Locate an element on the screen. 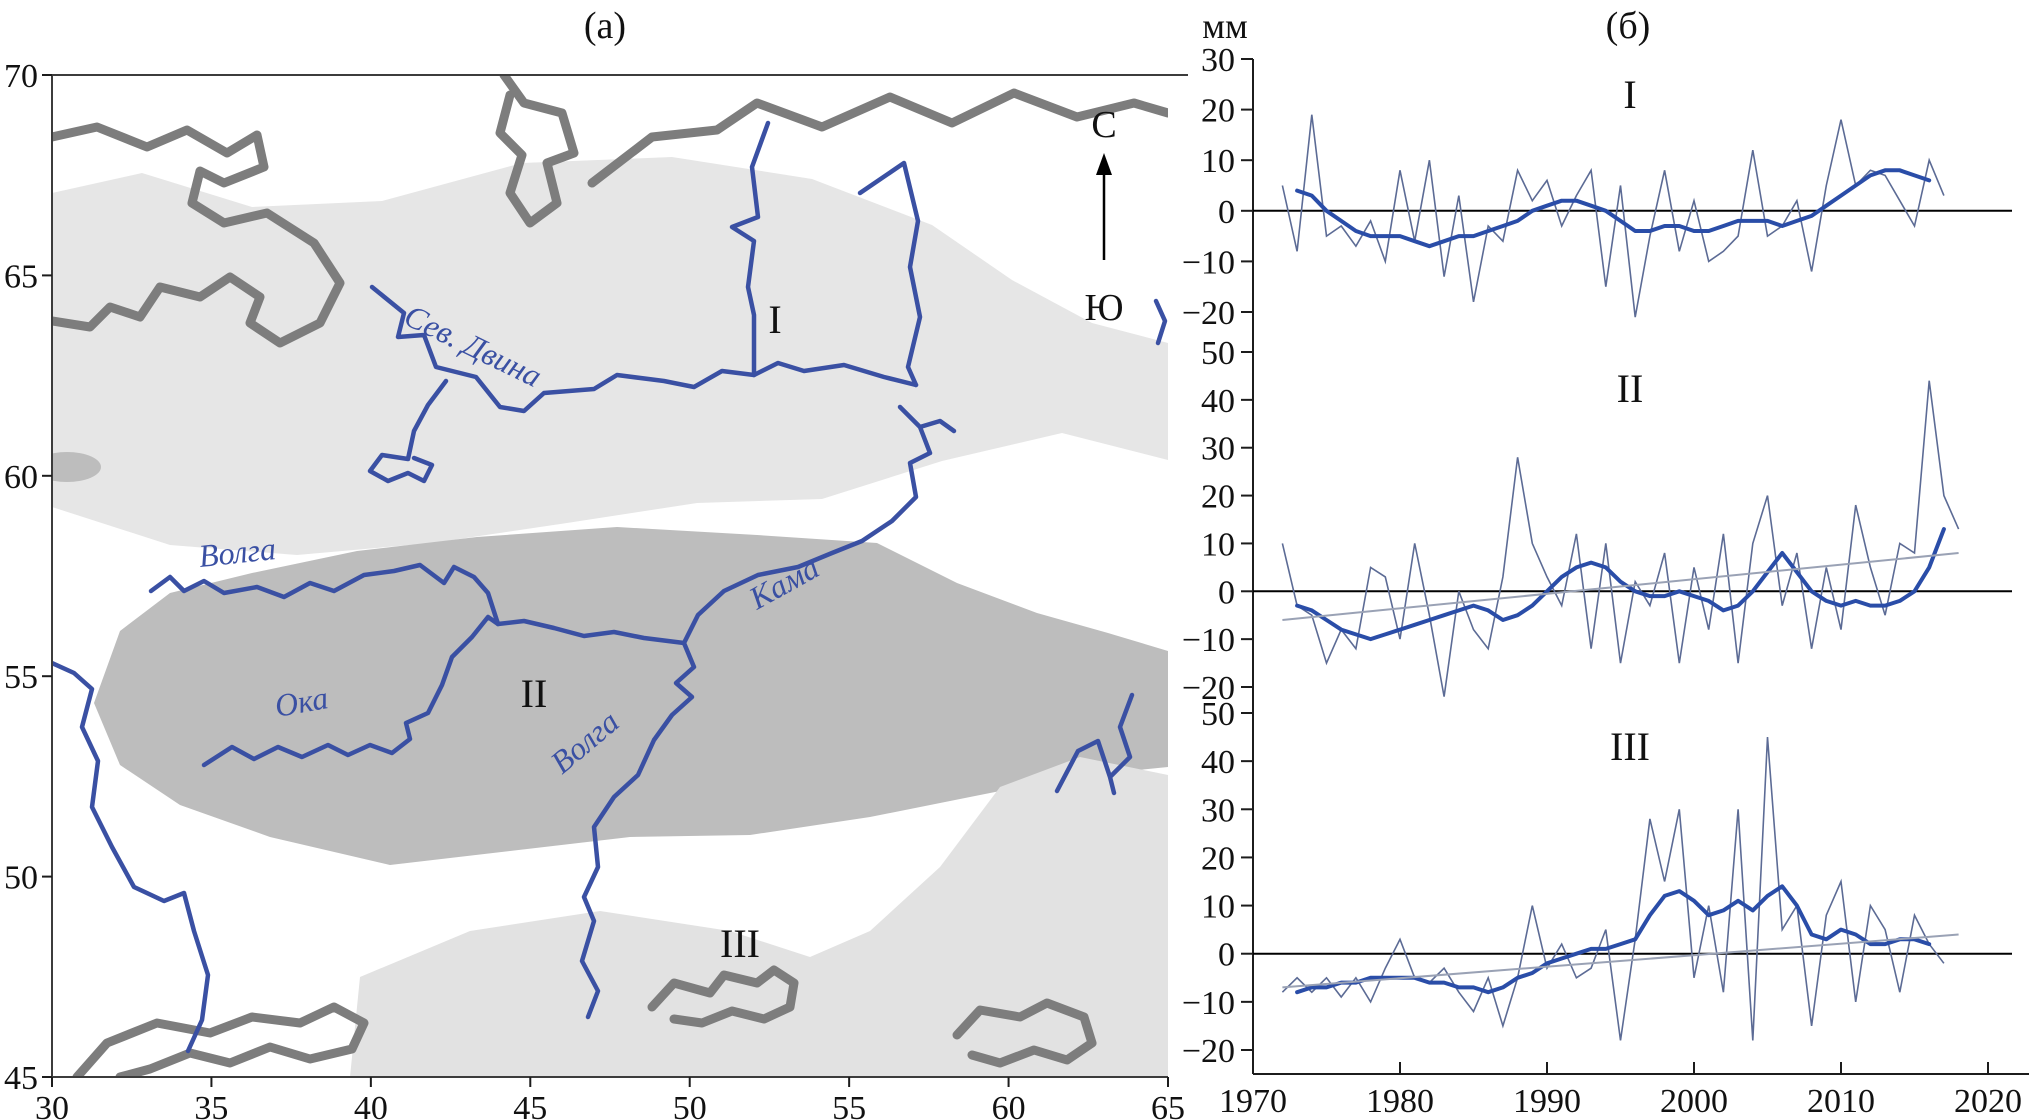 The image size is (2029, 1120). river-dvina-upper-path is located at coordinates (750, 249).